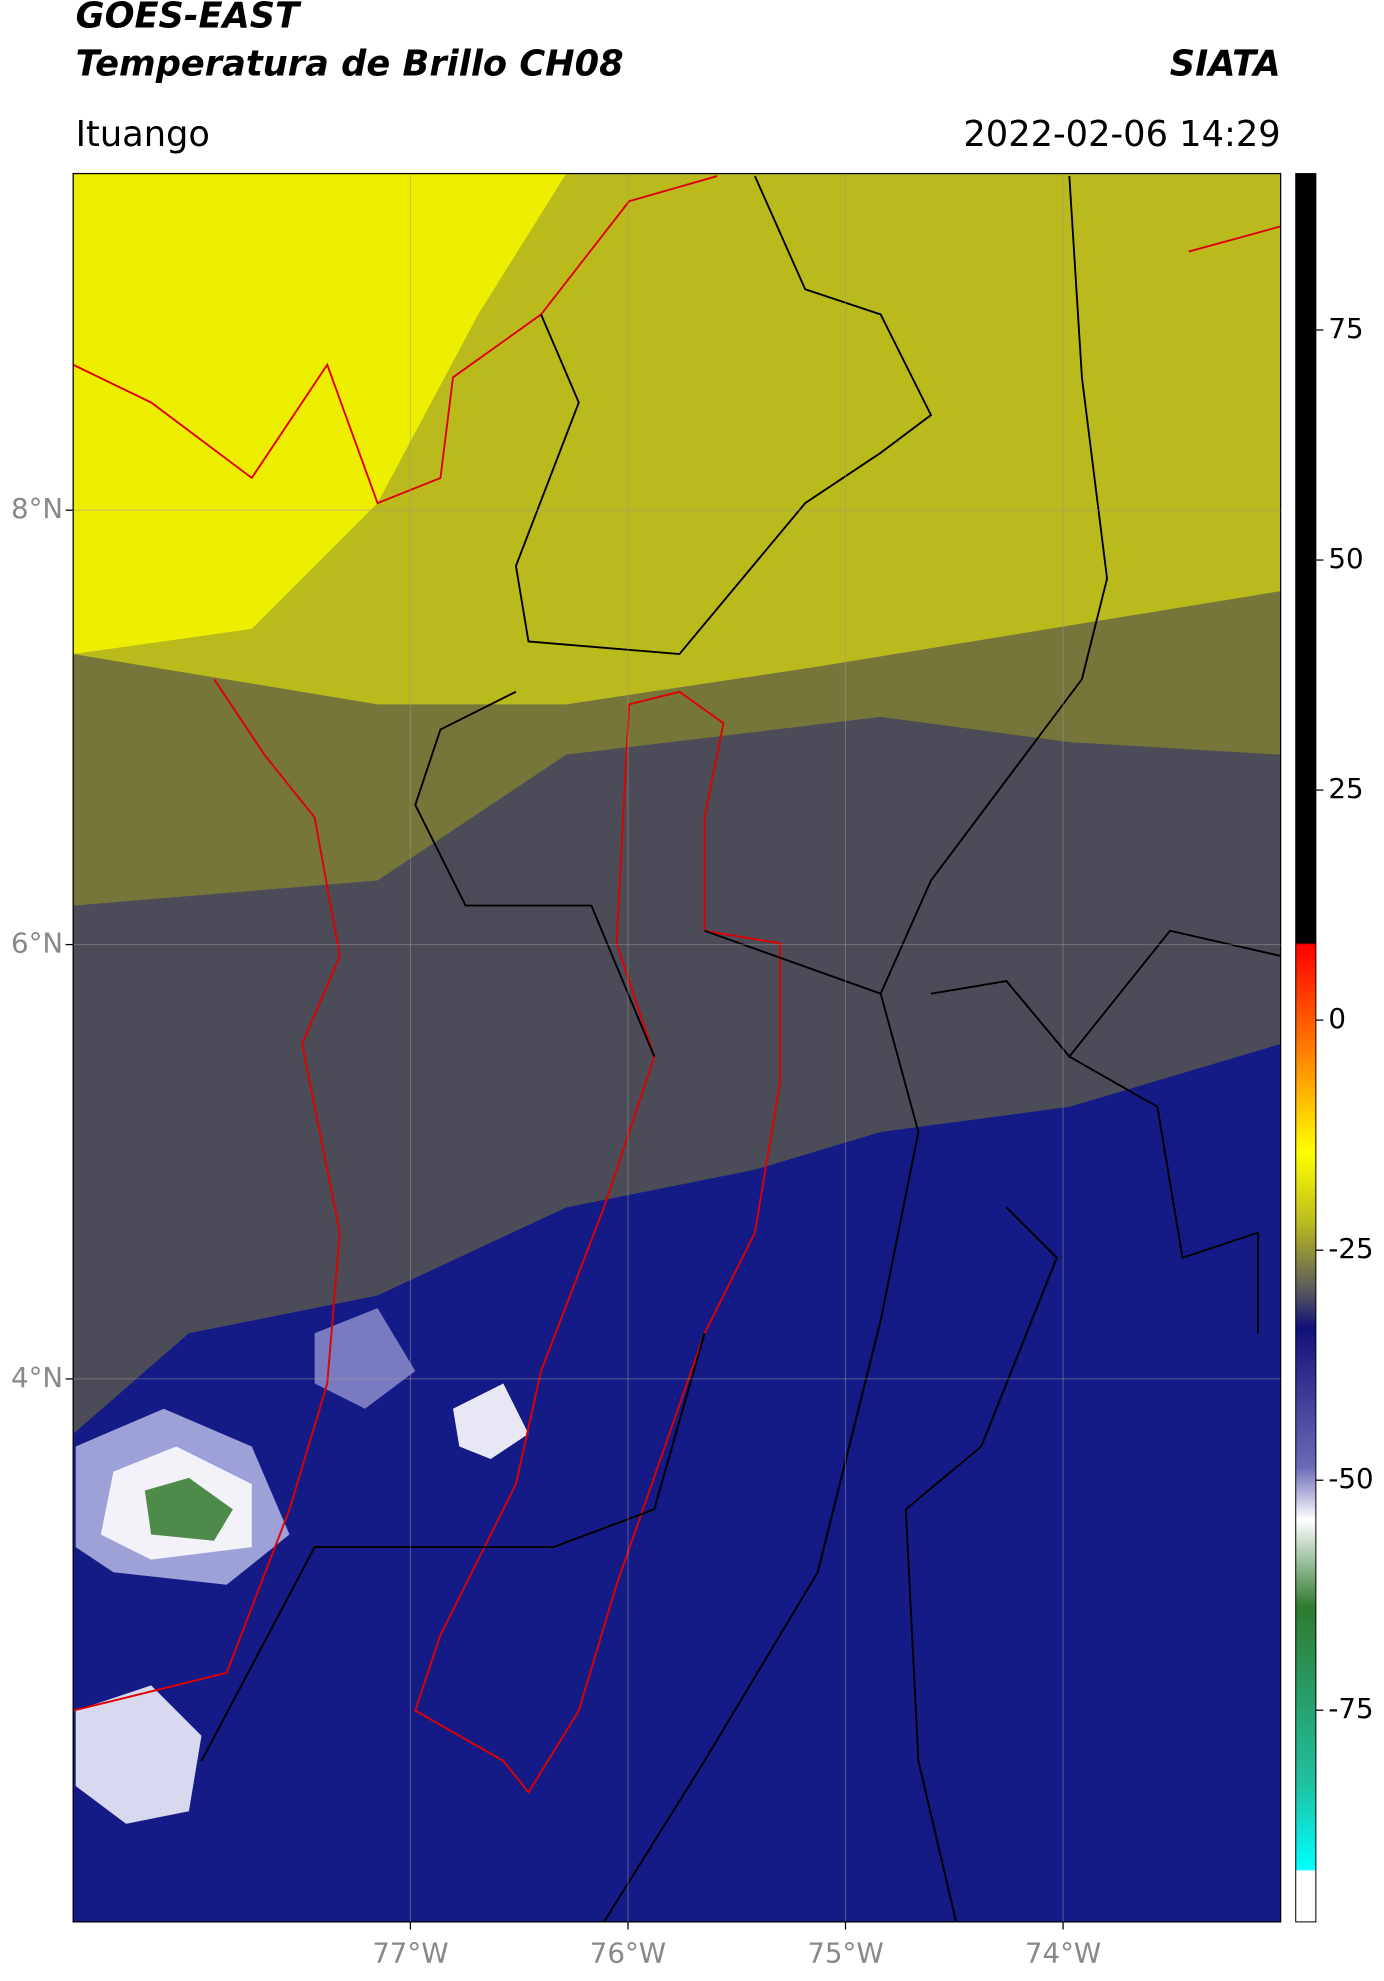 Image resolution: width=1384 pixels, height=1981 pixels. I want to click on x-tick-label: 75°W, so click(845, 1953).